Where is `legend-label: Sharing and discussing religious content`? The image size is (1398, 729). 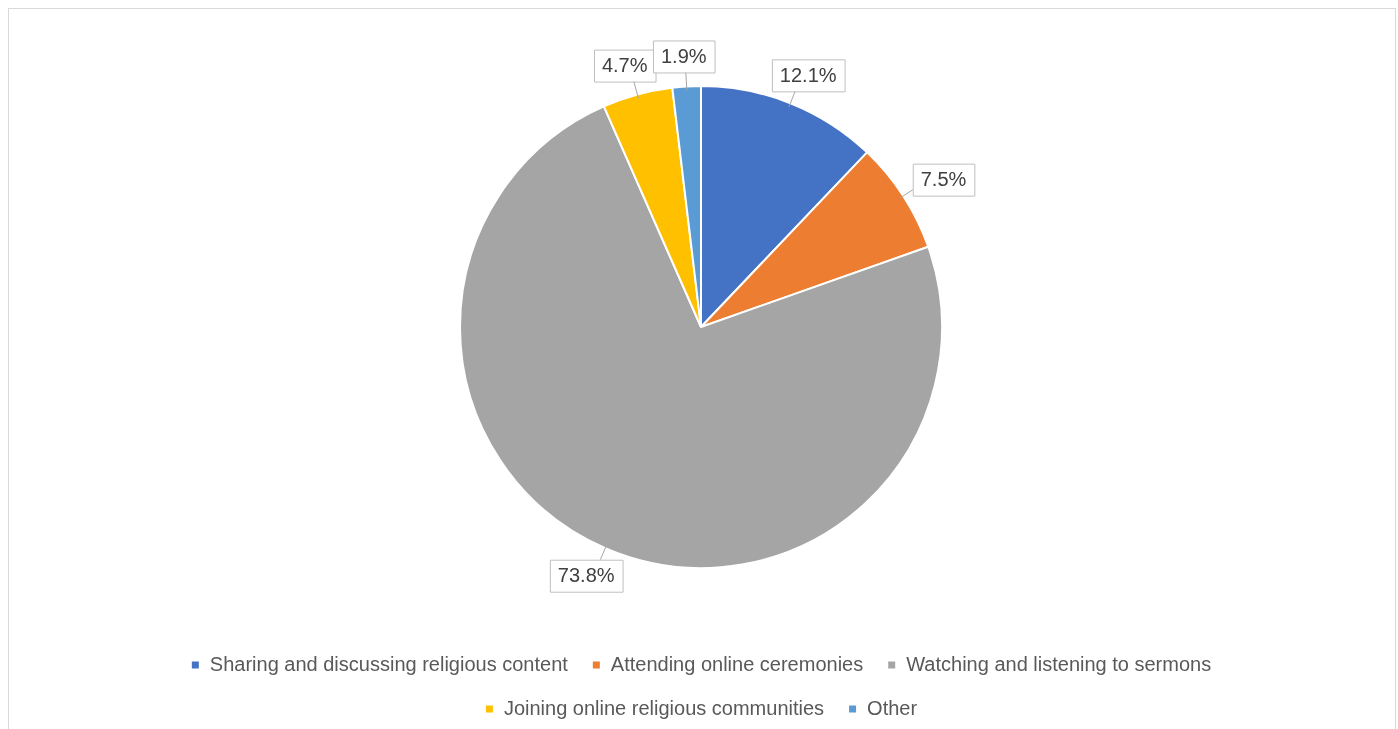 legend-label: Sharing and discussing religious content is located at coordinates (389, 663).